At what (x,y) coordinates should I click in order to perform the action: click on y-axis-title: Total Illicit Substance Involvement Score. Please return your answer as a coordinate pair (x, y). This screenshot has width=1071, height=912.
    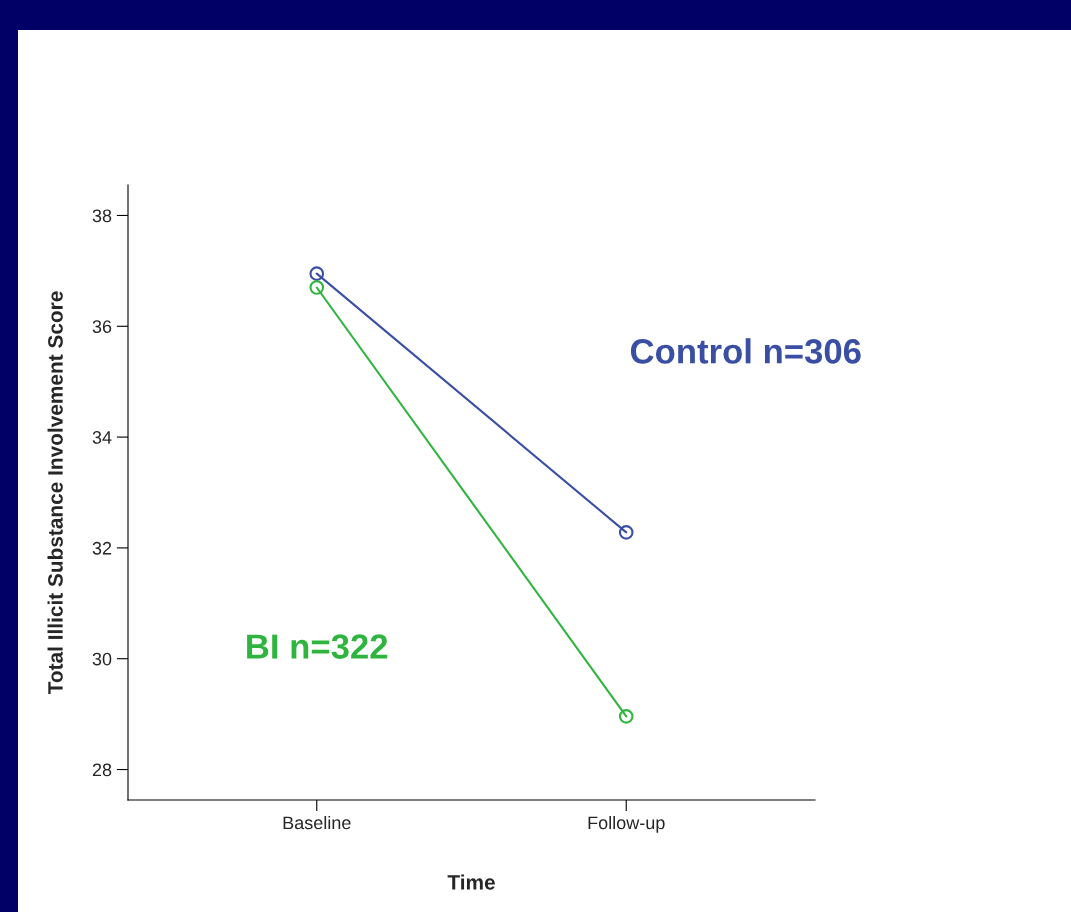
    Looking at the image, I should click on (55, 493).